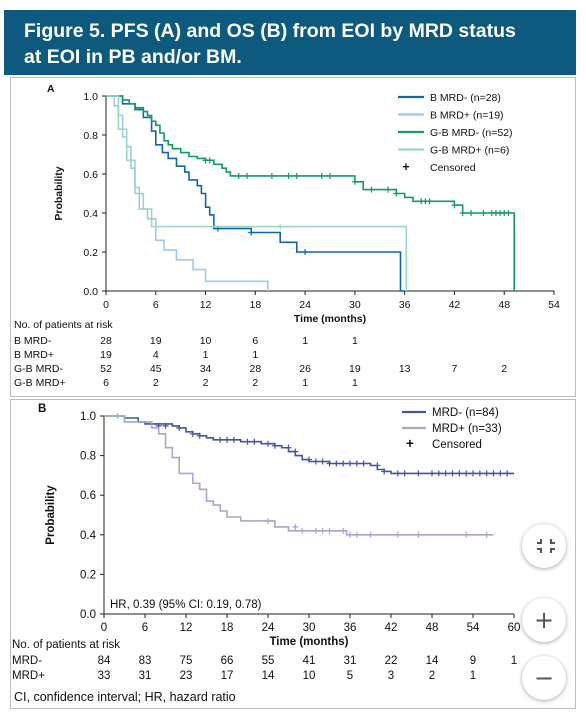 The height and width of the screenshot is (723, 586). What do you see at coordinates (156, 355) in the screenshot?
I see `panel-a-risk-value: 4` at bounding box center [156, 355].